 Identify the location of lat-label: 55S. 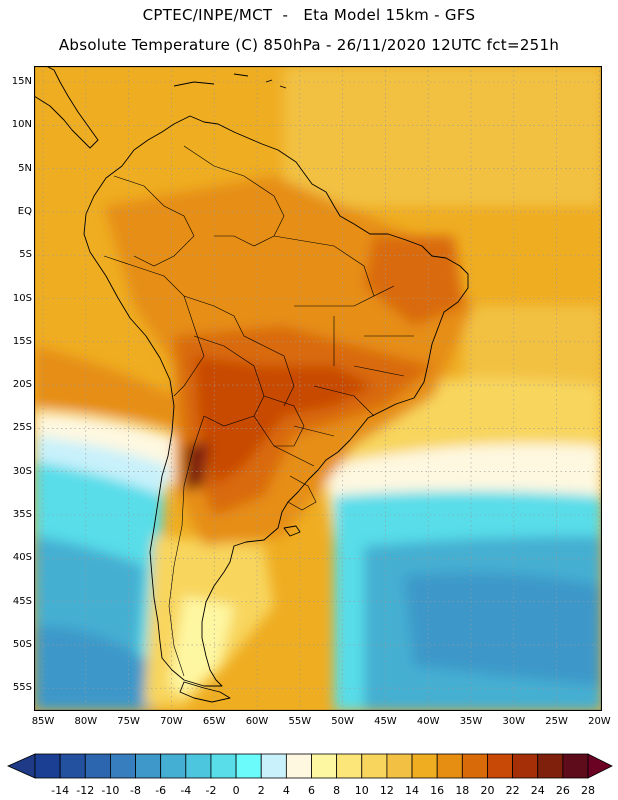
(22, 688).